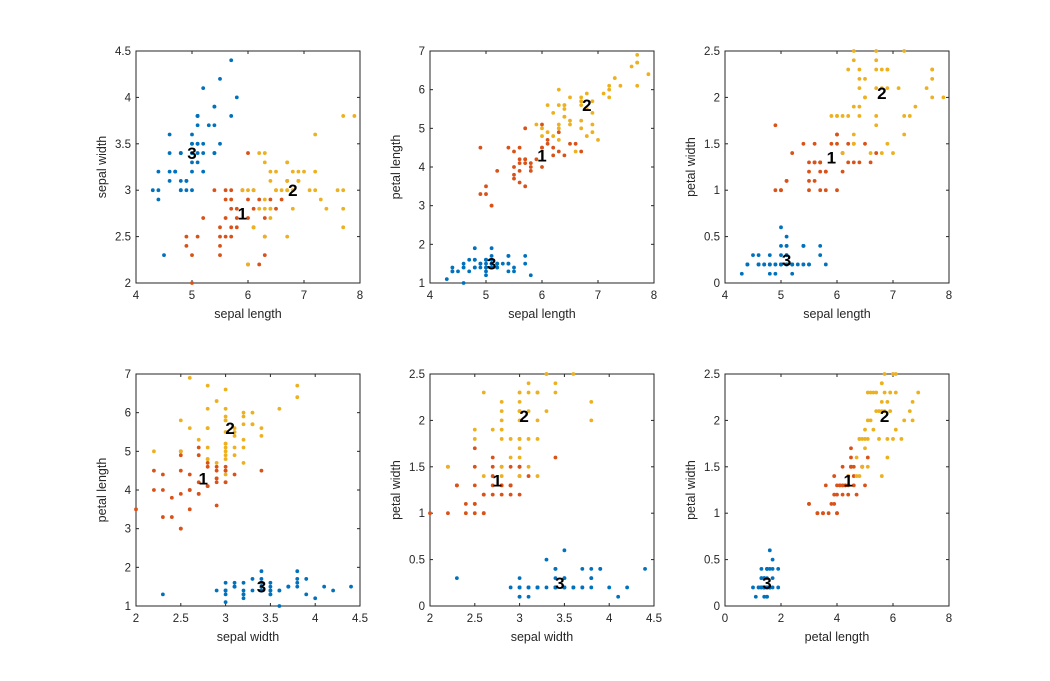  Describe the element at coordinates (248, 167) in the screenshot. I see `axes-box` at that location.